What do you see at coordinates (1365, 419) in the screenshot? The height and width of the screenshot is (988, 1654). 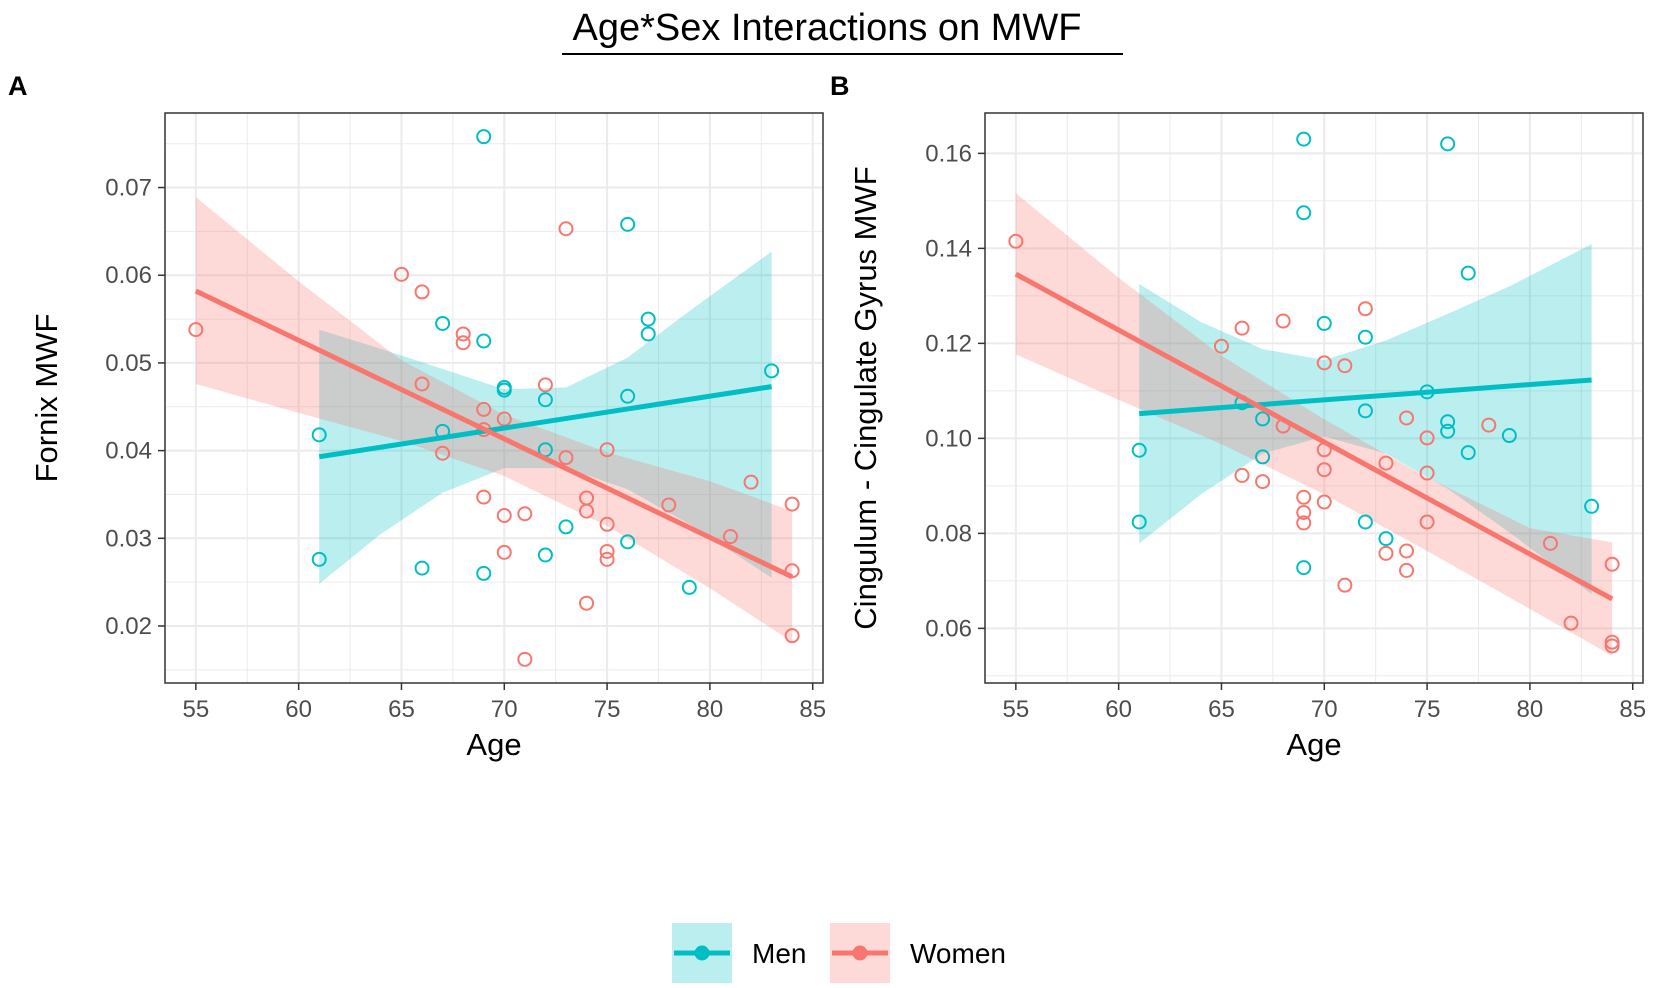 I see `men-confidence-band` at bounding box center [1365, 419].